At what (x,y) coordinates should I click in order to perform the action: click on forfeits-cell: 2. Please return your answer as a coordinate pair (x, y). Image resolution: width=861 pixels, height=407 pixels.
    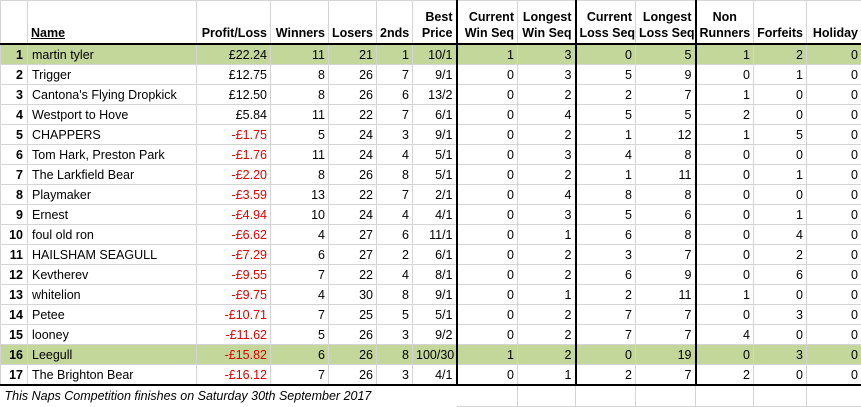
    Looking at the image, I should click on (780, 54).